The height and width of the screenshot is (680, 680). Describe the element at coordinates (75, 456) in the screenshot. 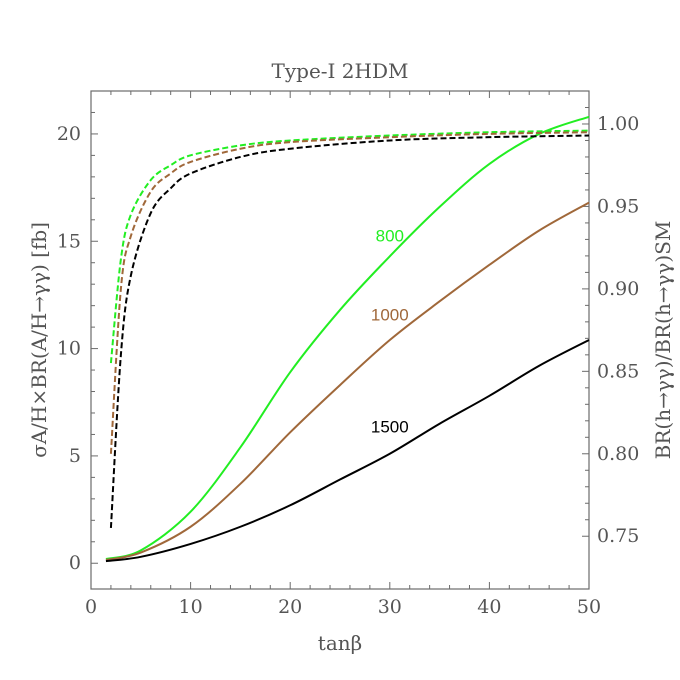

I see `y-left-tick-label: 5` at that location.